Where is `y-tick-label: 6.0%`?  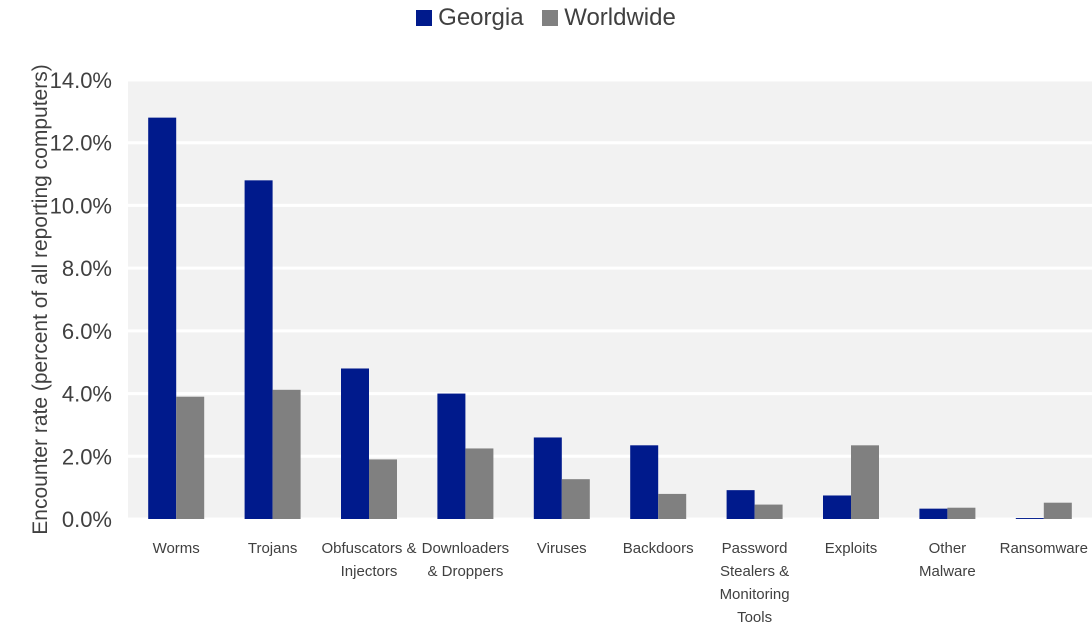
y-tick-label: 6.0% is located at coordinates (87, 331).